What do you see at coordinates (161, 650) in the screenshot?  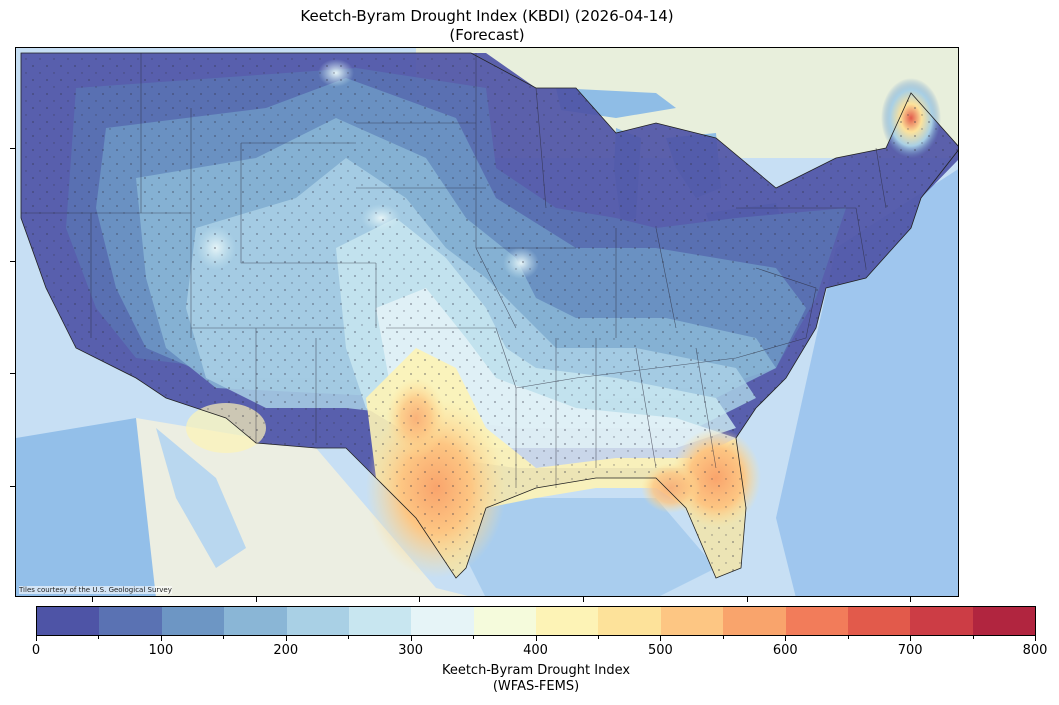 I see `colorbar-tick-label: 100` at bounding box center [161, 650].